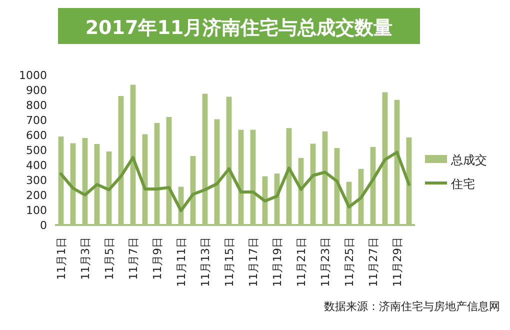 The image size is (510, 330). Describe the element at coordinates (462, 184) in the screenshot. I see `legend-label: 住宅` at that location.